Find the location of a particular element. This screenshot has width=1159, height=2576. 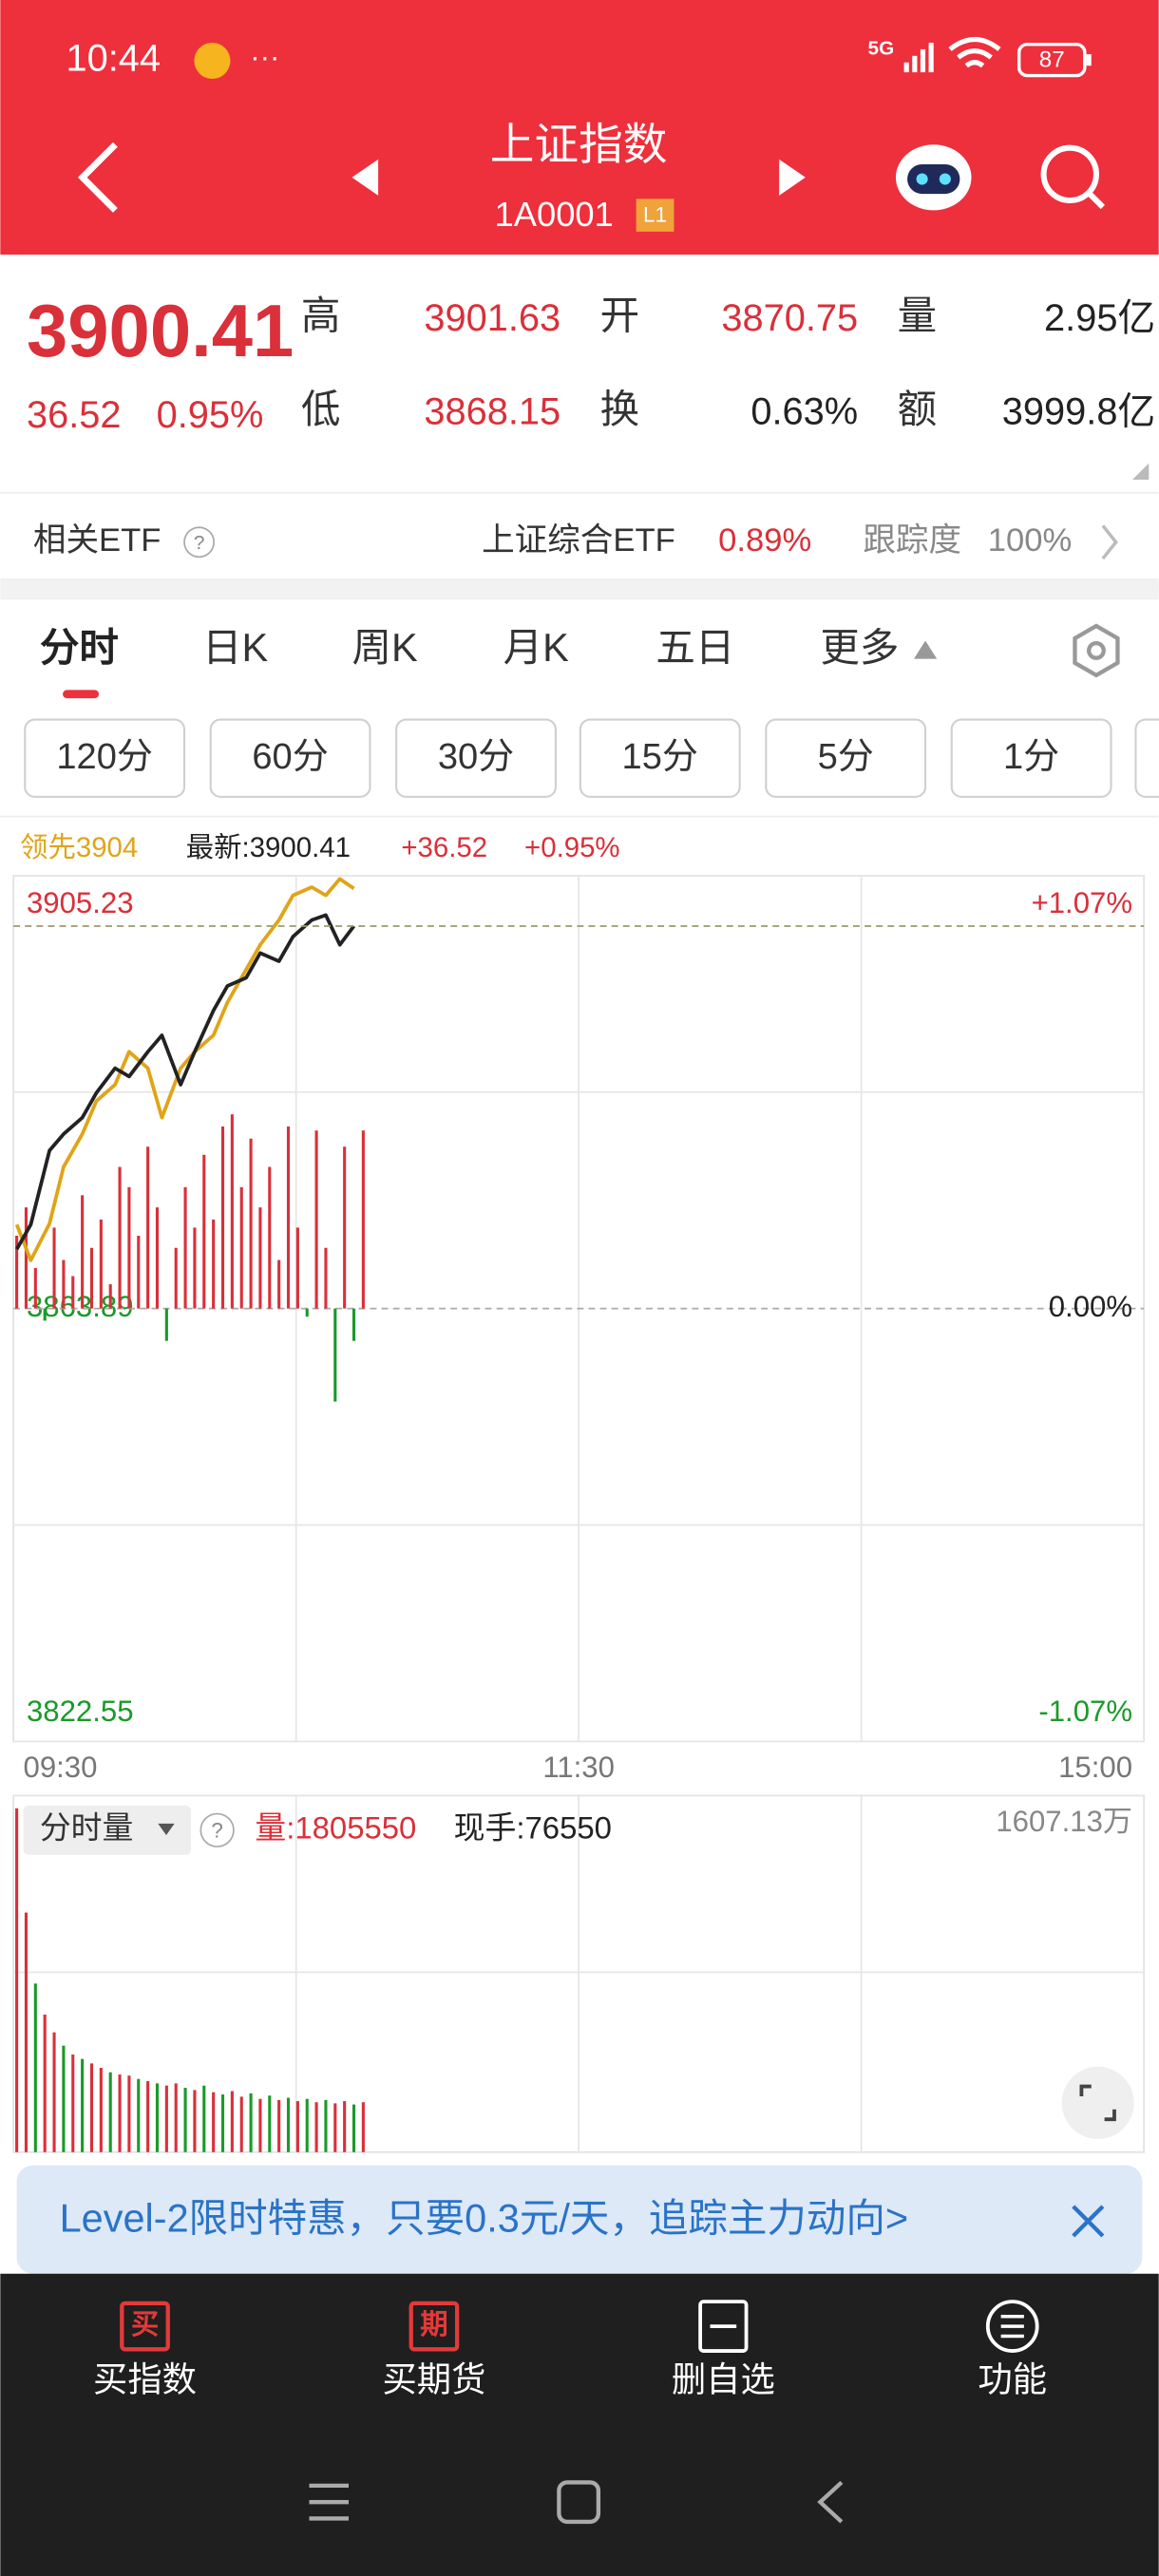

bottom-nav is located at coordinates (579, 2424).